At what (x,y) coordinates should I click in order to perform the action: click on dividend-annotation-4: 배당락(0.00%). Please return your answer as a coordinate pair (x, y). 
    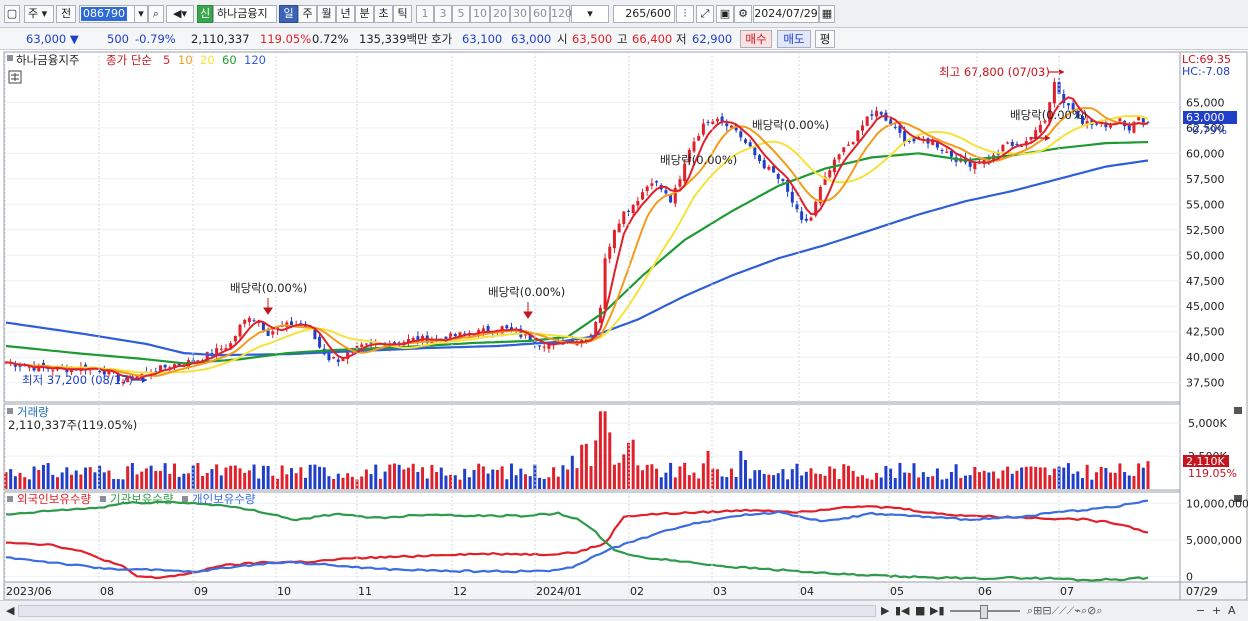
    Looking at the image, I should click on (790, 125).